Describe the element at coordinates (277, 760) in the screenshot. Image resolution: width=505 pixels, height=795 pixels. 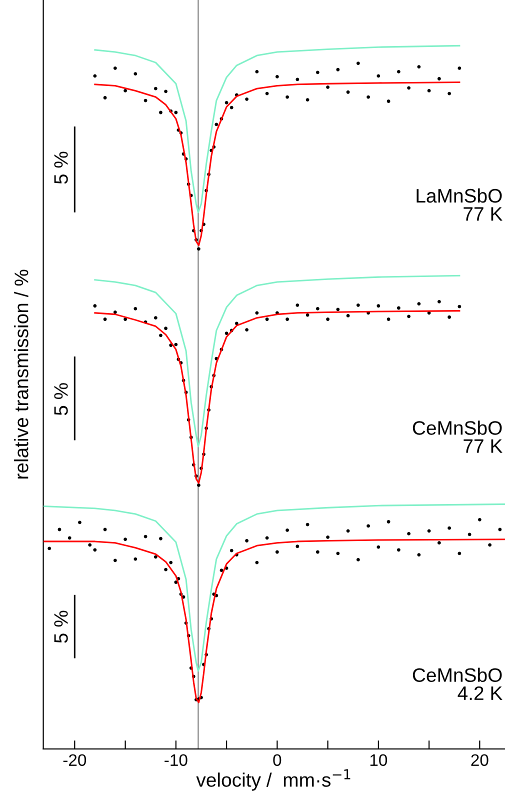
I see `x-tick-label: 0` at that location.